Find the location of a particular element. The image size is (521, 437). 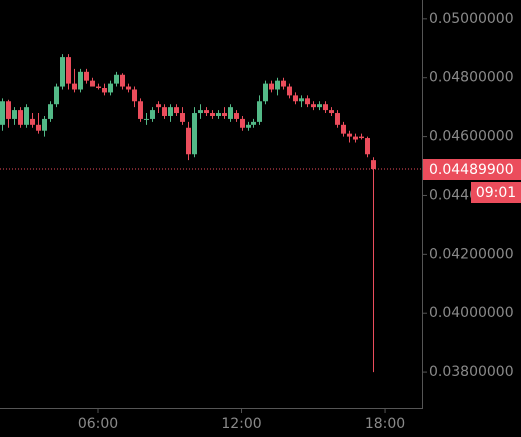

x-tick-label: 06:00 is located at coordinates (98, 424).